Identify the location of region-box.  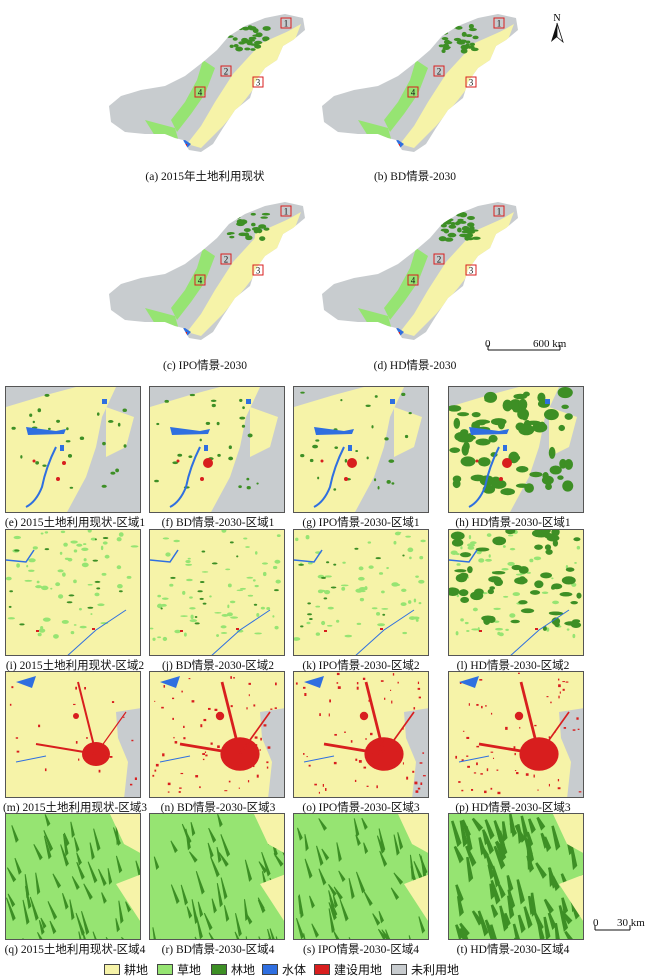
(200, 280).